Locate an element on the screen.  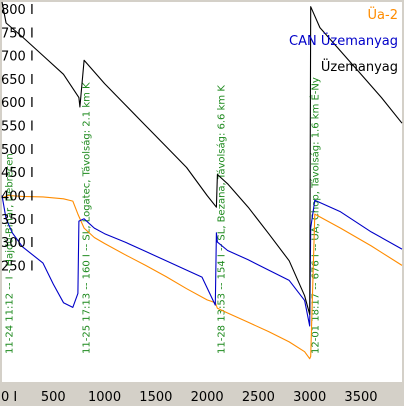
x-tick-label-0: 0 I is located at coordinates (9, 397).